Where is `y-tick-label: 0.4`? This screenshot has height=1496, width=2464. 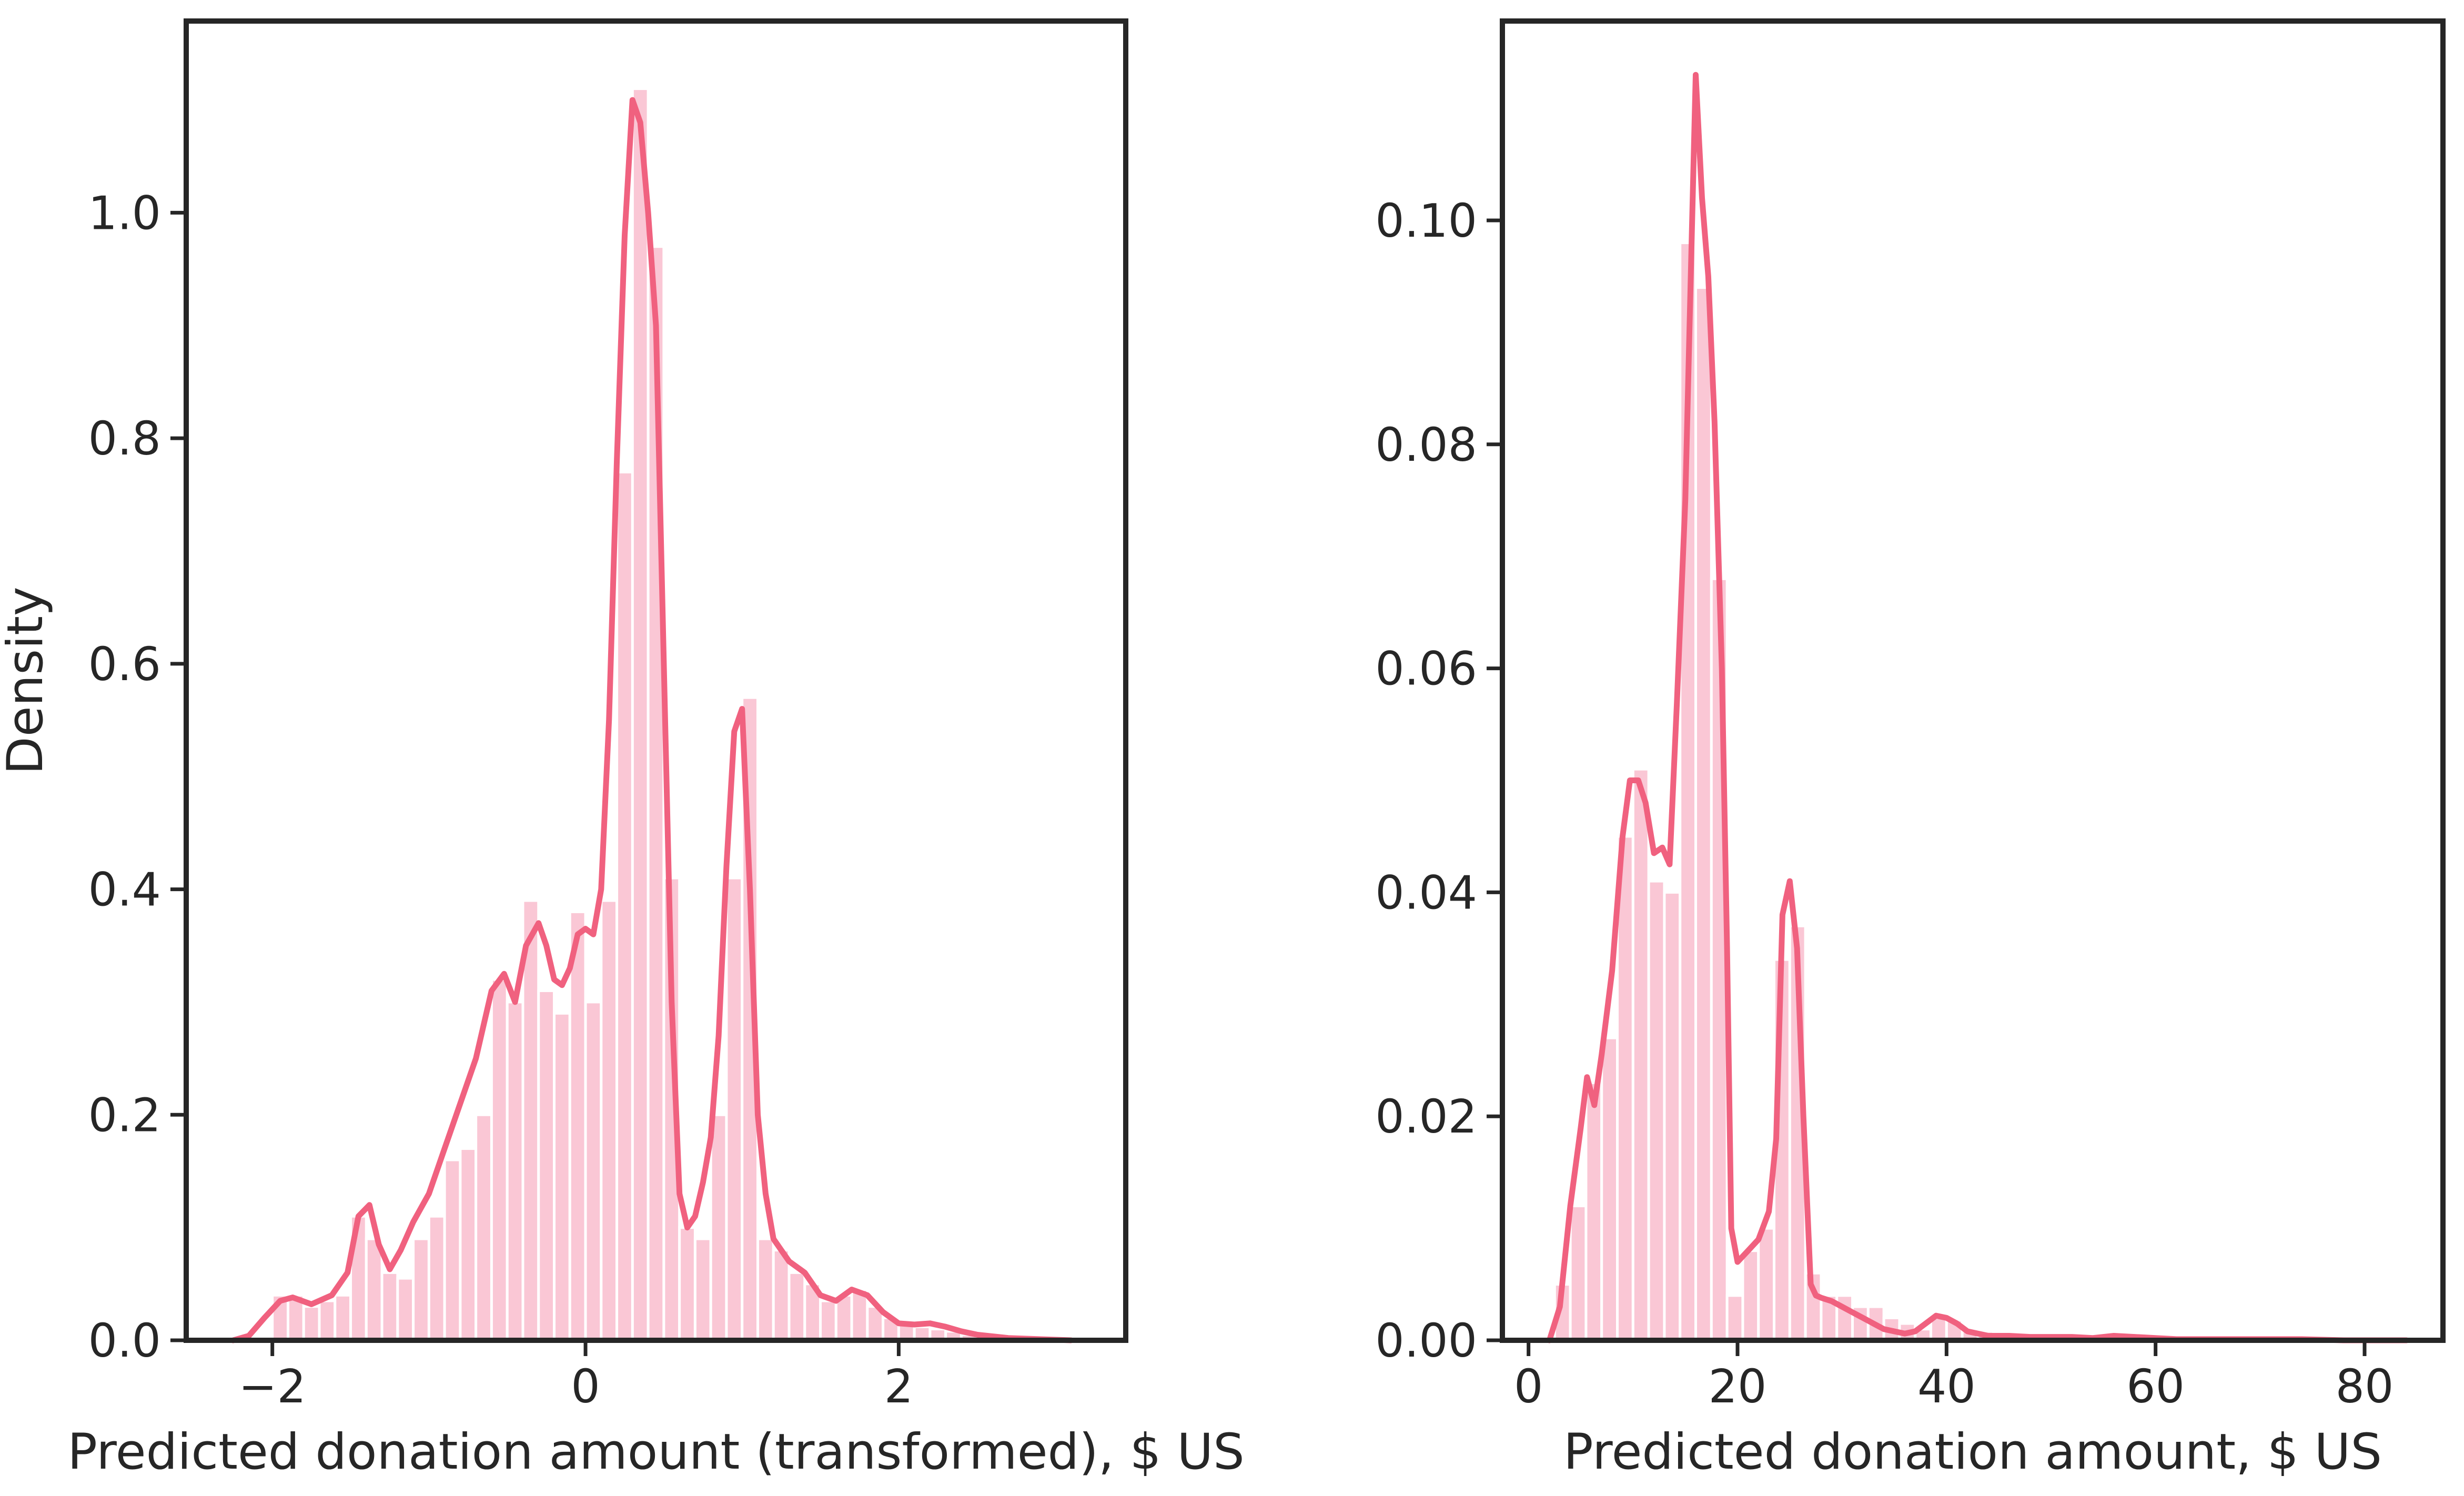 y-tick-label: 0.4 is located at coordinates (125, 890).